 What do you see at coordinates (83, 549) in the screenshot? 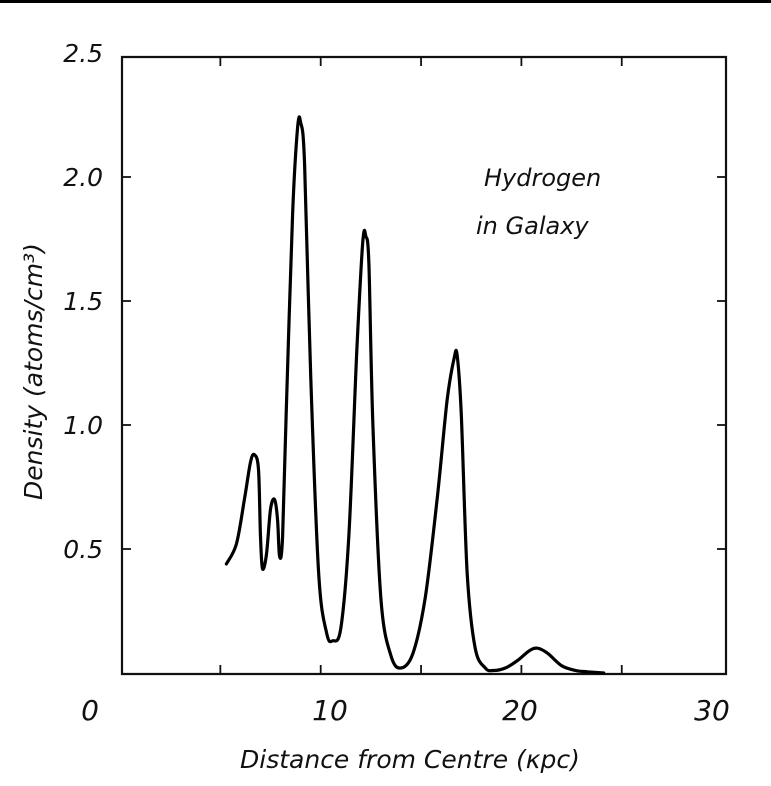
I see `y-tick-label: 0.5` at bounding box center [83, 549].